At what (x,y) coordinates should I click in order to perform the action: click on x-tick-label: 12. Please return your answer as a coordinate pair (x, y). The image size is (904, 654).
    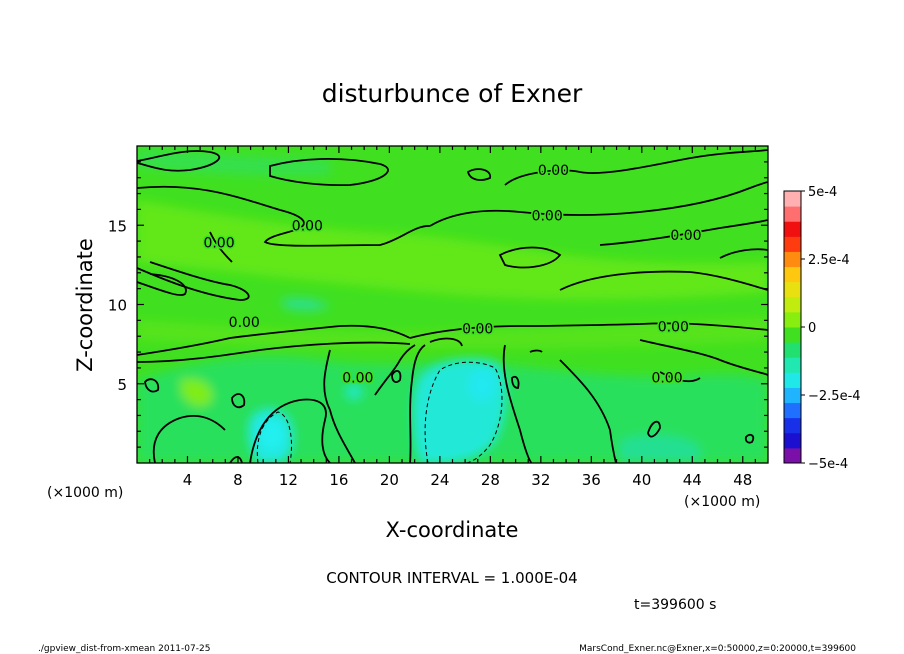
    Looking at the image, I should click on (288, 480).